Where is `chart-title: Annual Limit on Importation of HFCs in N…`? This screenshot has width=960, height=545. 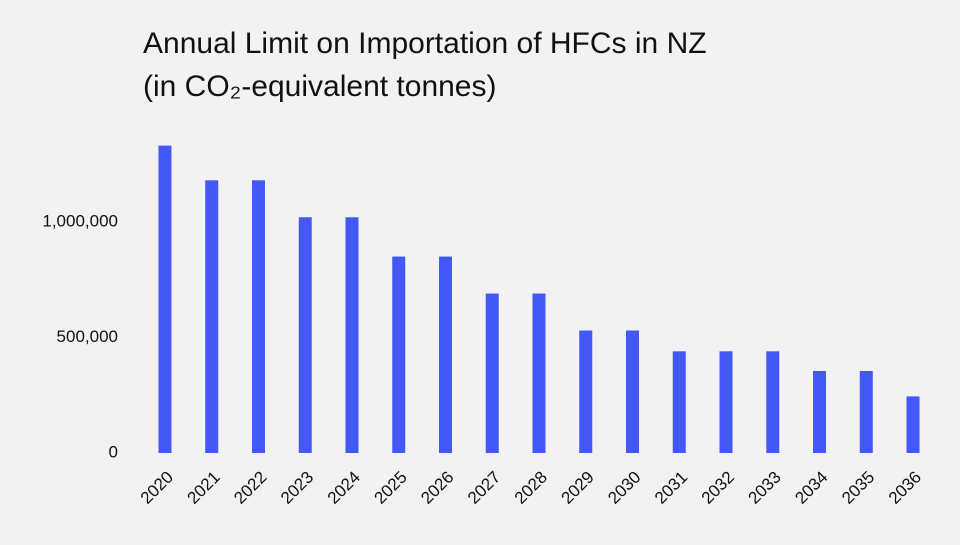 chart-title: Annual Limit on Importation of HFCs in N… is located at coordinates (425, 43).